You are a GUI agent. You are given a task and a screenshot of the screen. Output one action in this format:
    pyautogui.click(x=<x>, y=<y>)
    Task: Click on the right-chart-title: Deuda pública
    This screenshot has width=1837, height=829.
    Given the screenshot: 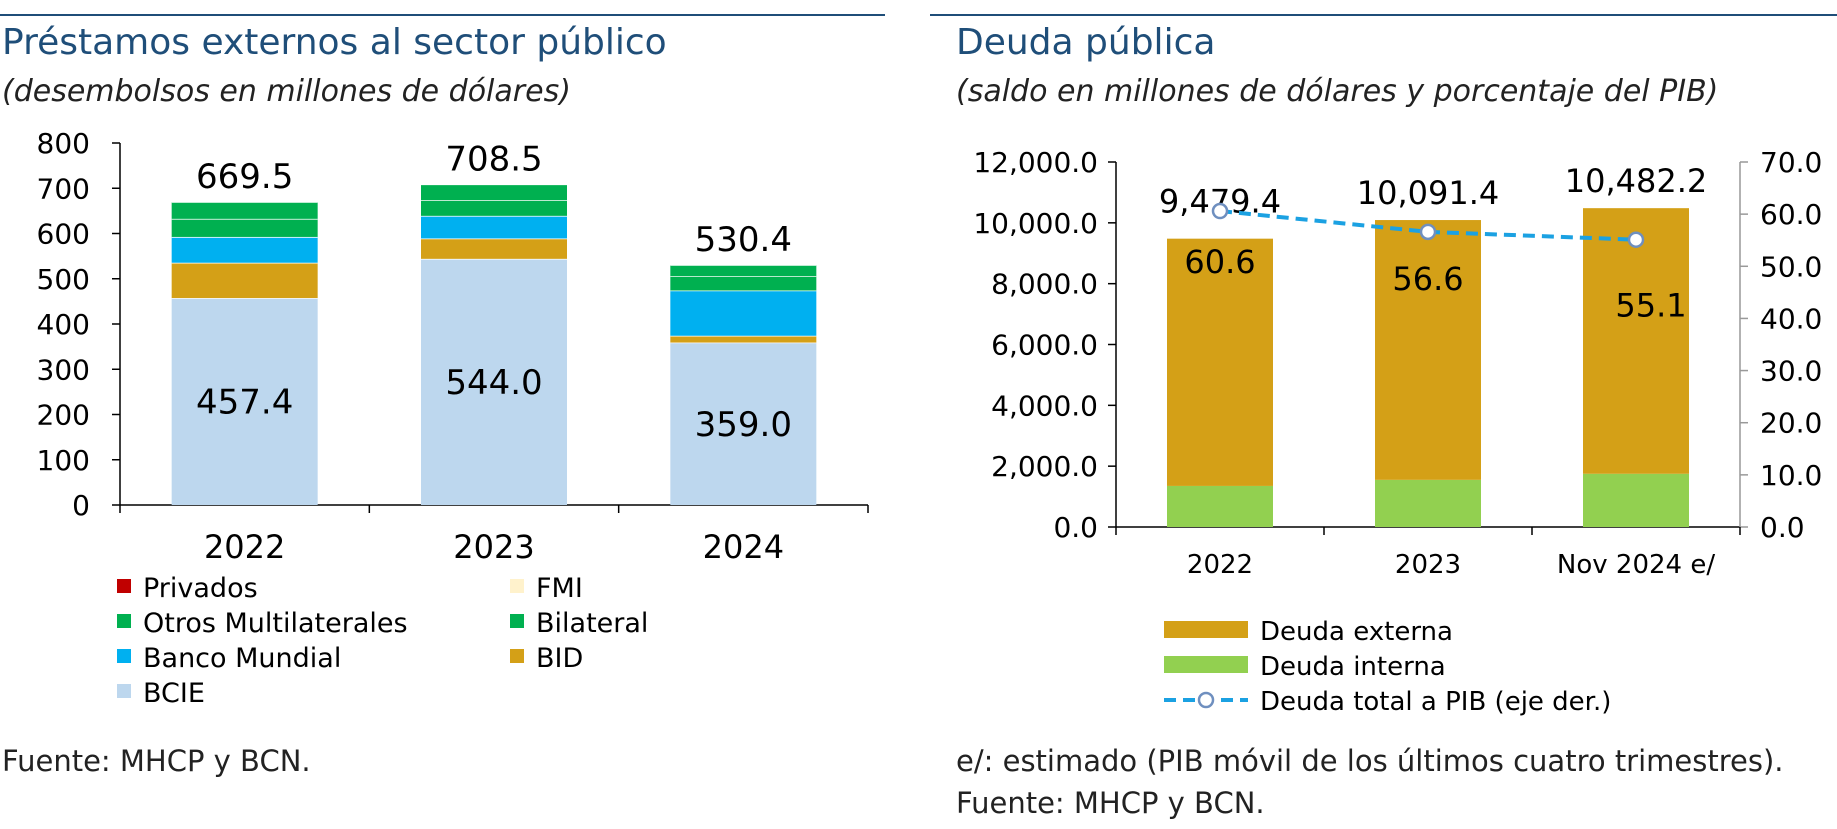 What is the action you would take?
    pyautogui.click(x=1086, y=42)
    